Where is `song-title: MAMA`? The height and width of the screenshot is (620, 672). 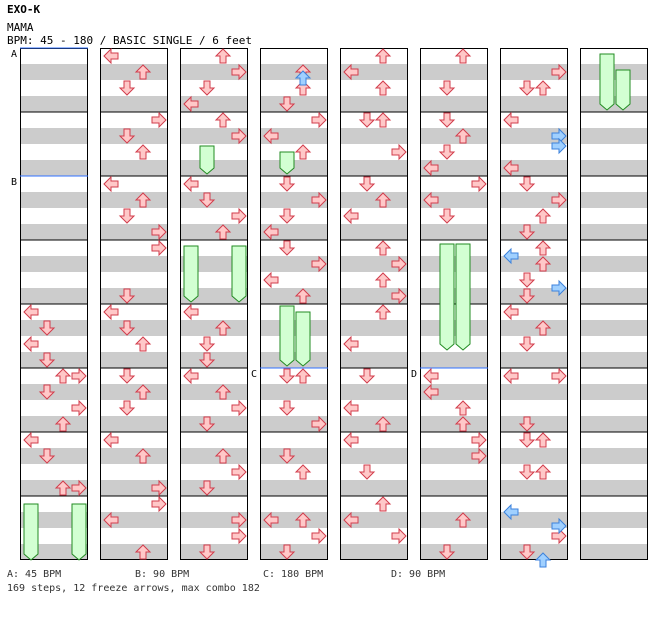 song-title: MAMA is located at coordinates (20, 27).